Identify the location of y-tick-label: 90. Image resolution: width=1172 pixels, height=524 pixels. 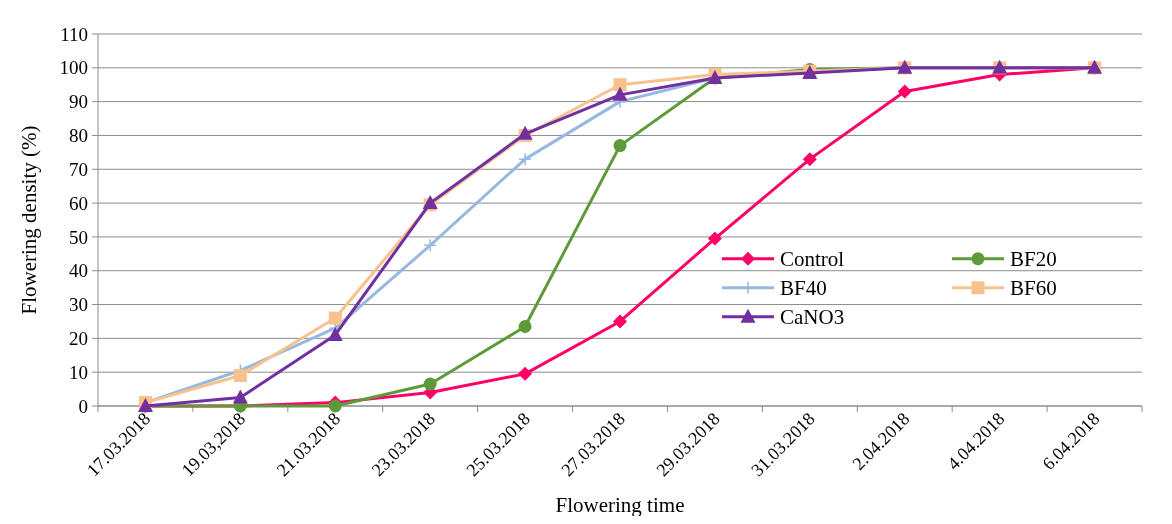
(78, 102).